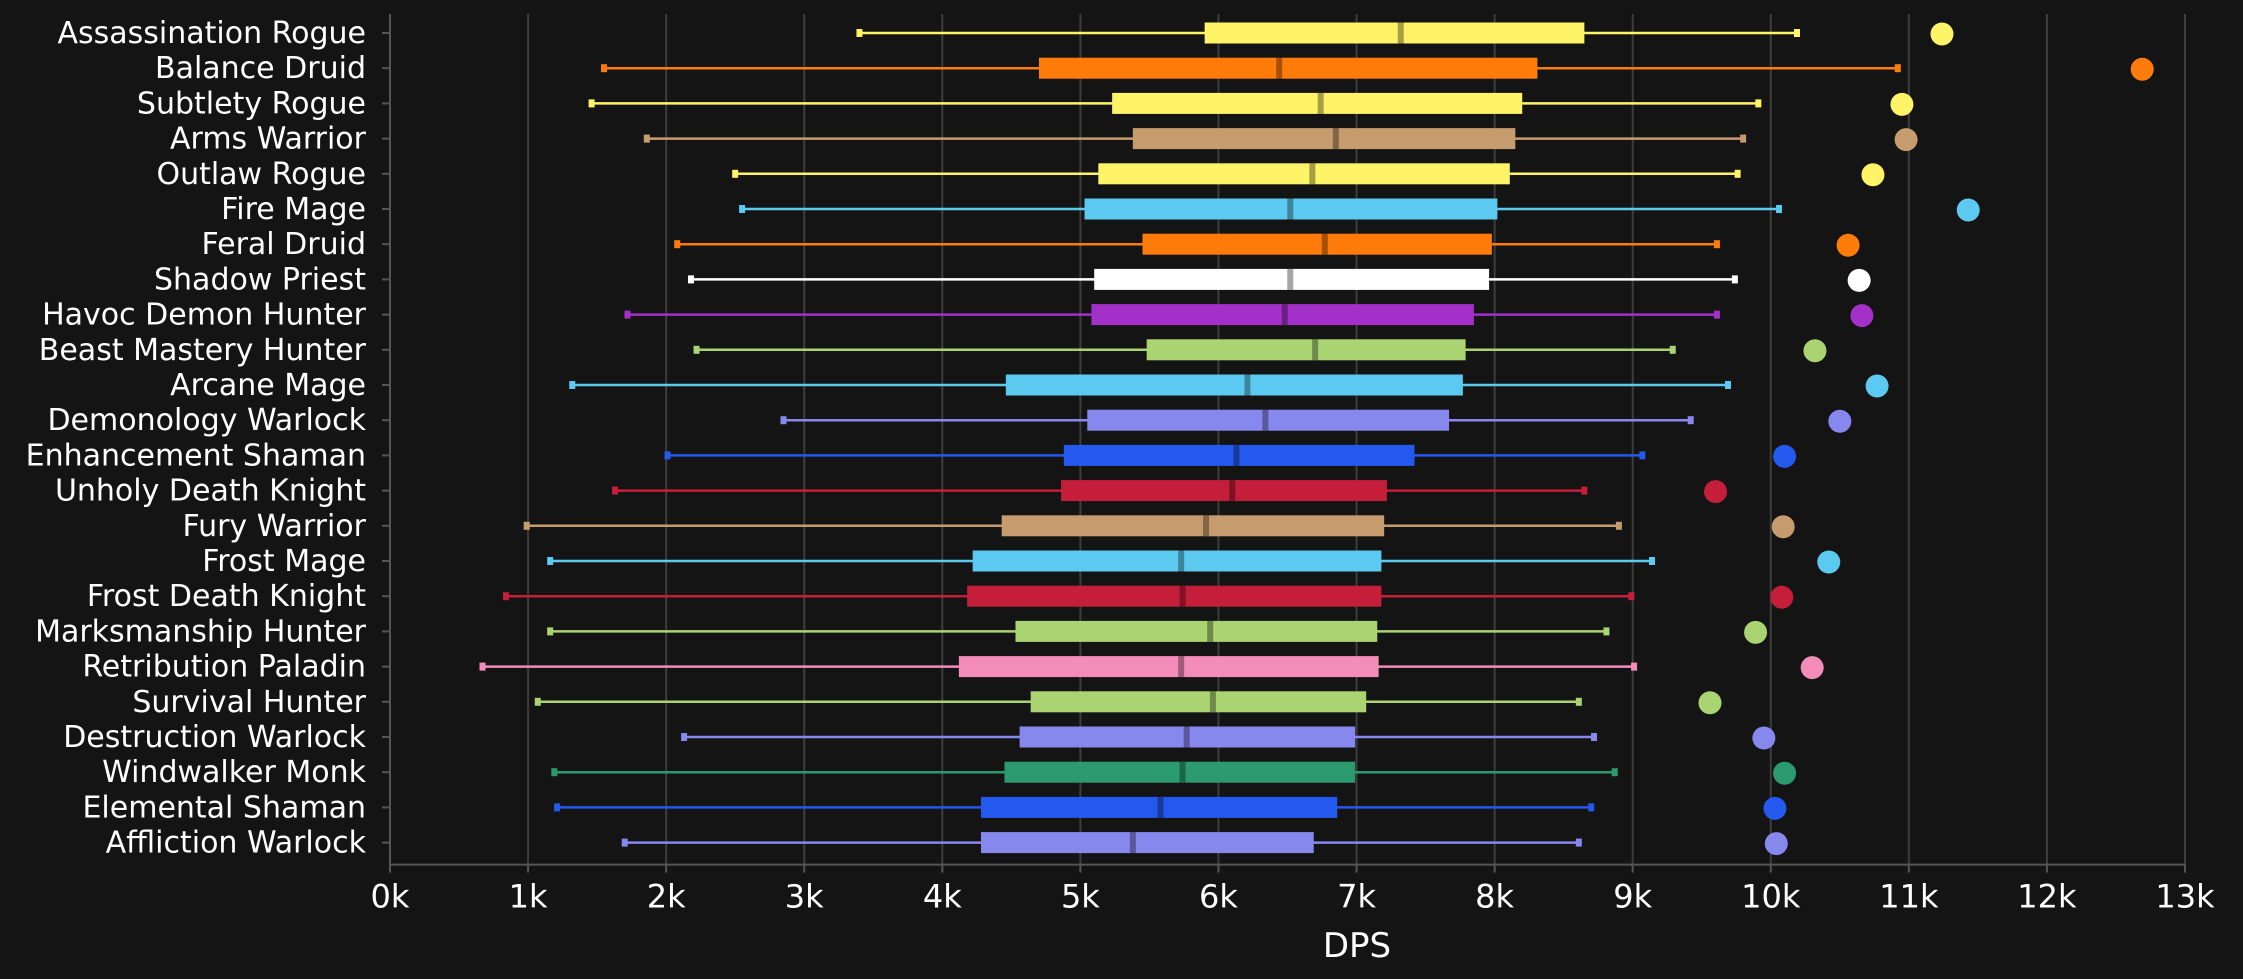  I want to click on category-label: Feral Druid, so click(284, 244).